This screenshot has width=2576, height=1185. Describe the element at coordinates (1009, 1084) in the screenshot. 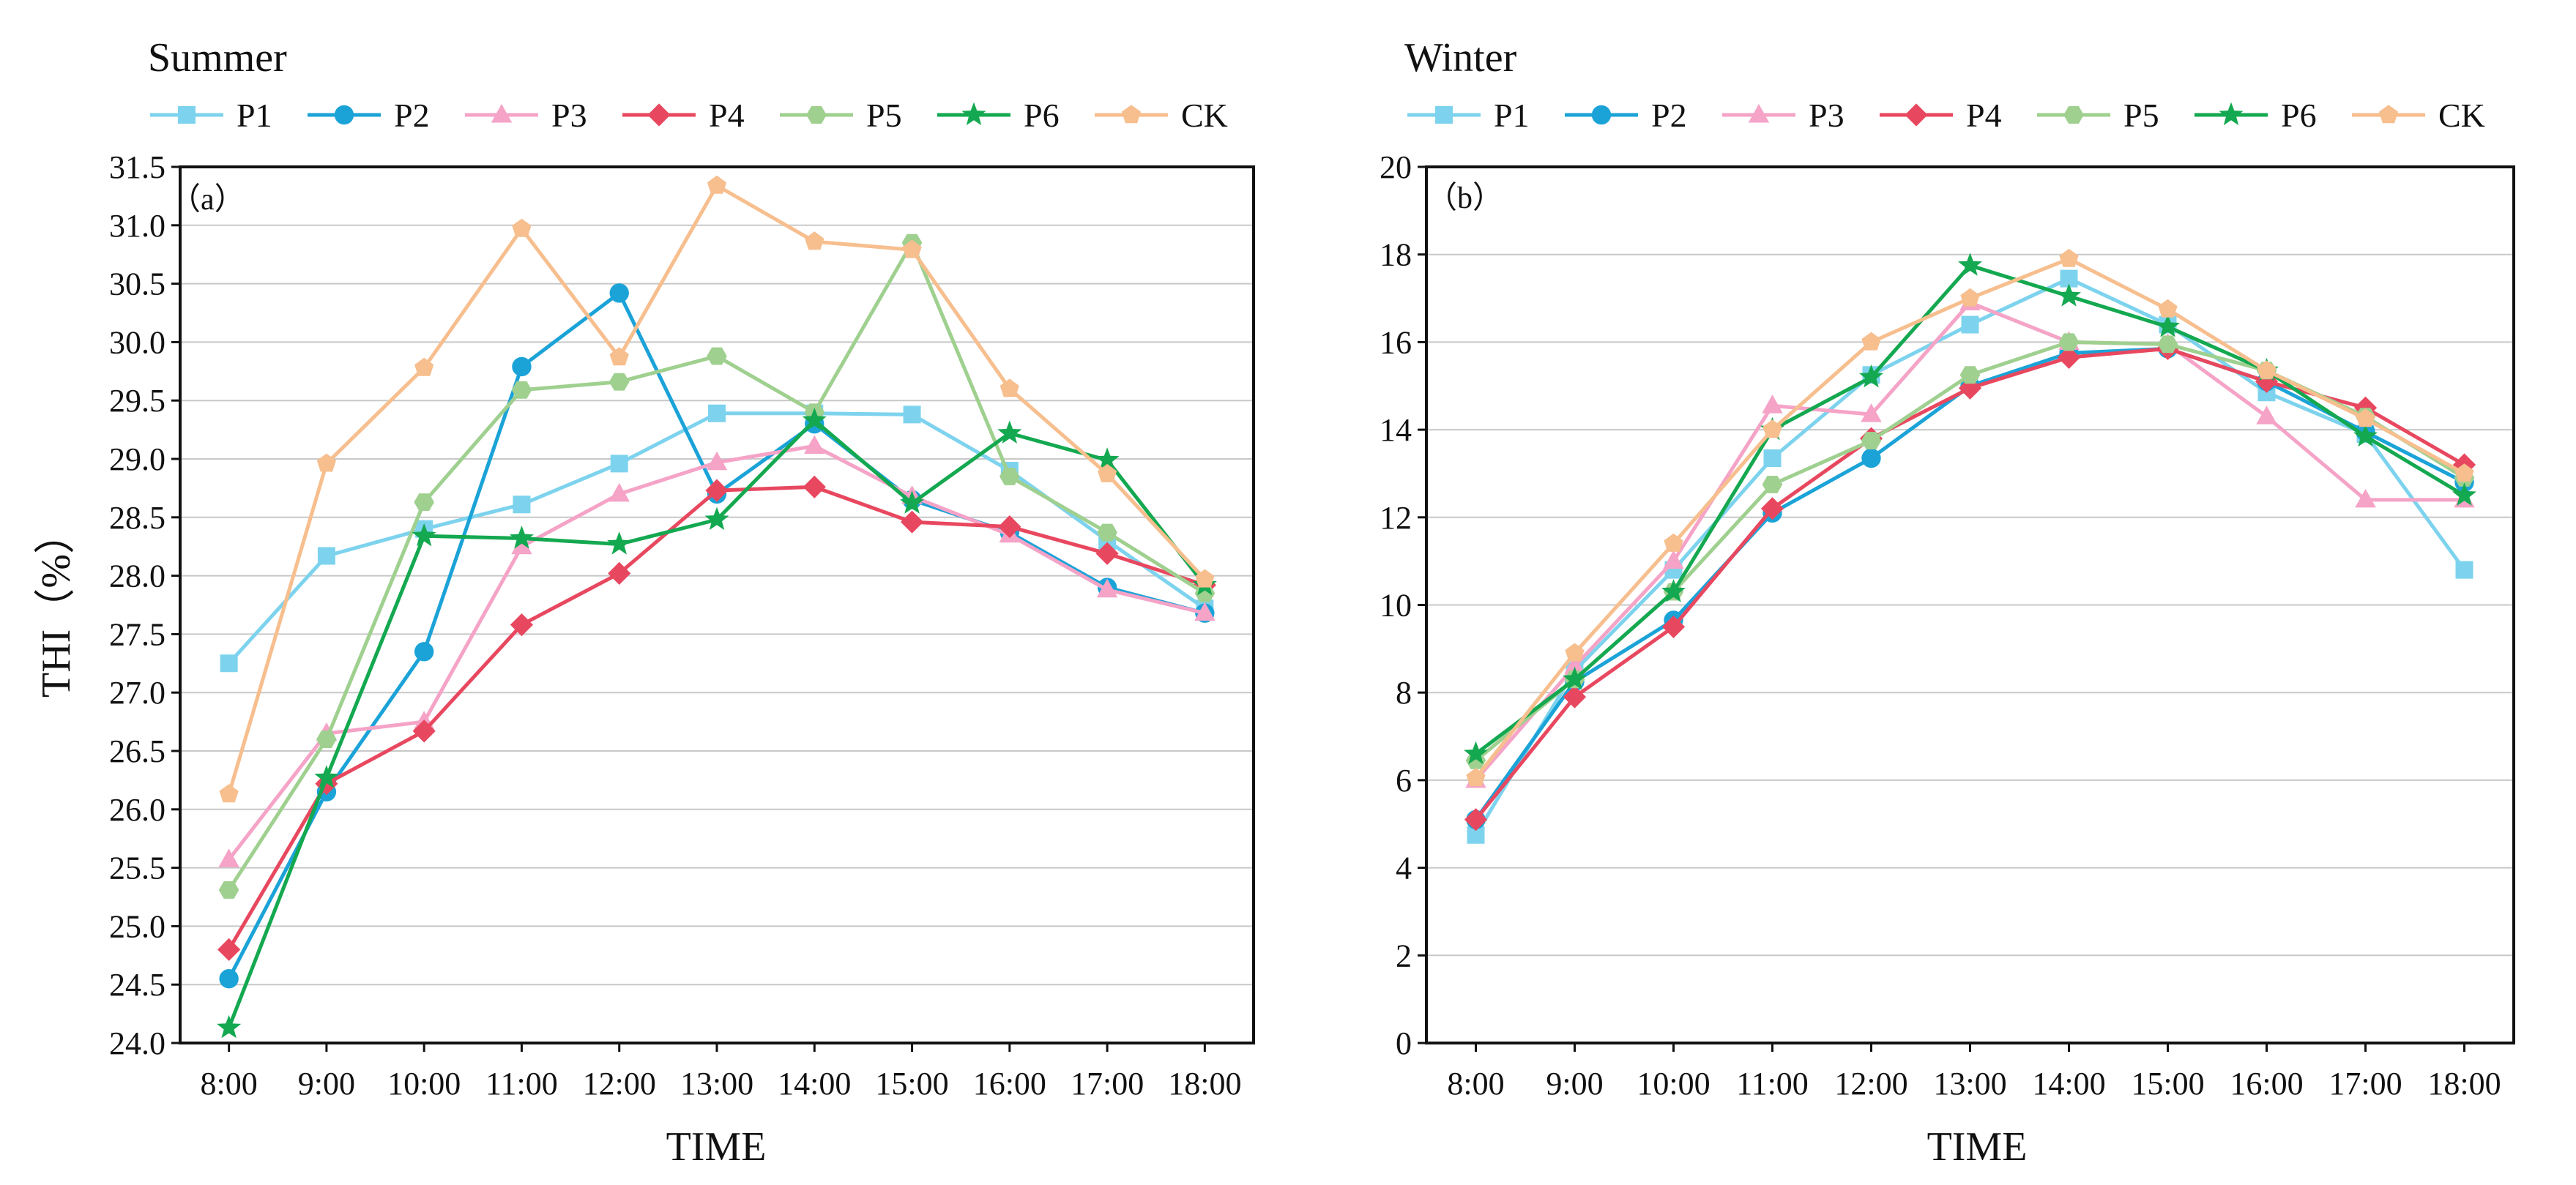

I see `x-tick-label: 16:00` at that location.